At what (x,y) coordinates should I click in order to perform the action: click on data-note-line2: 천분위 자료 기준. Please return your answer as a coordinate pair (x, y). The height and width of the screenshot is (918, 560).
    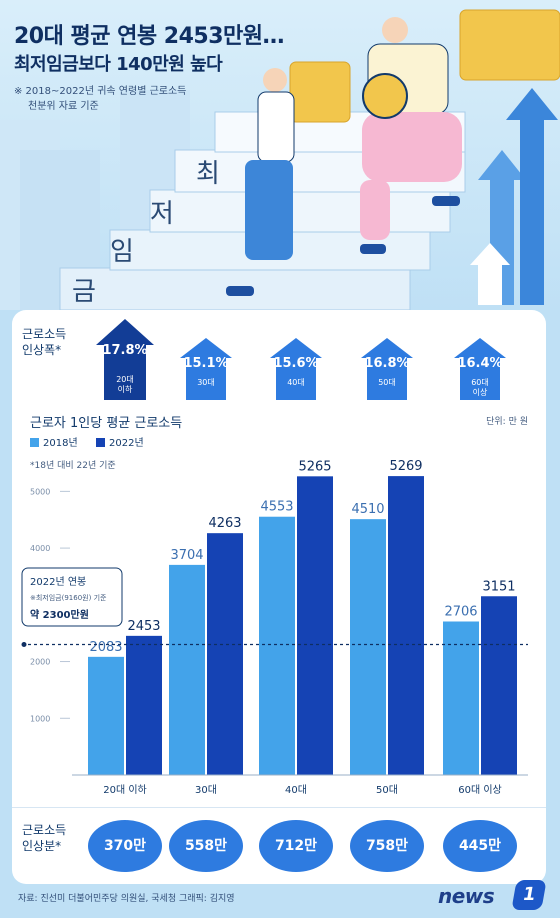
    Looking at the image, I should click on (63, 106).